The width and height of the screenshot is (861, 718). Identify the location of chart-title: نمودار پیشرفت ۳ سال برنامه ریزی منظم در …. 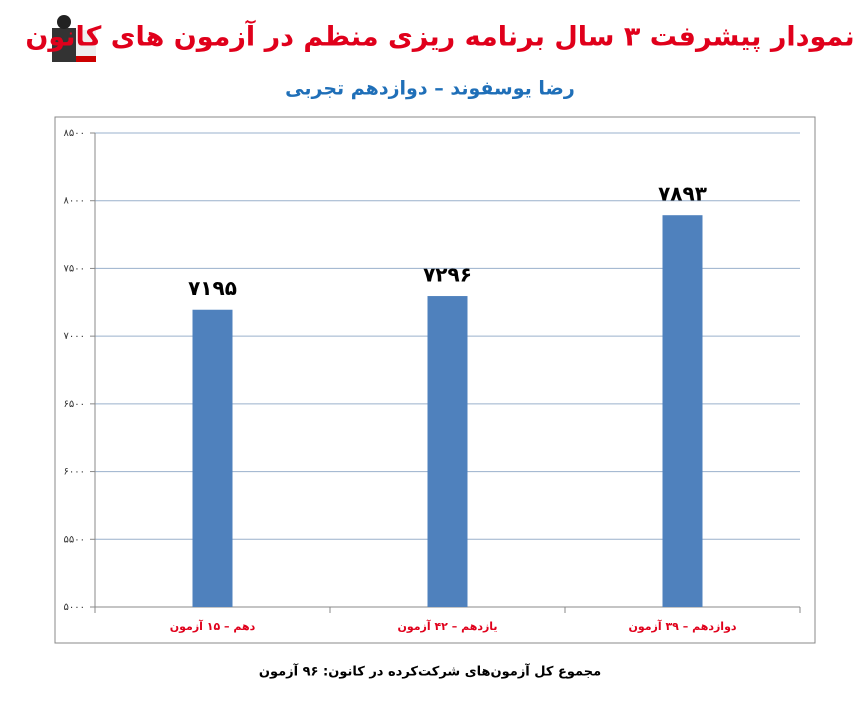
(439, 36).